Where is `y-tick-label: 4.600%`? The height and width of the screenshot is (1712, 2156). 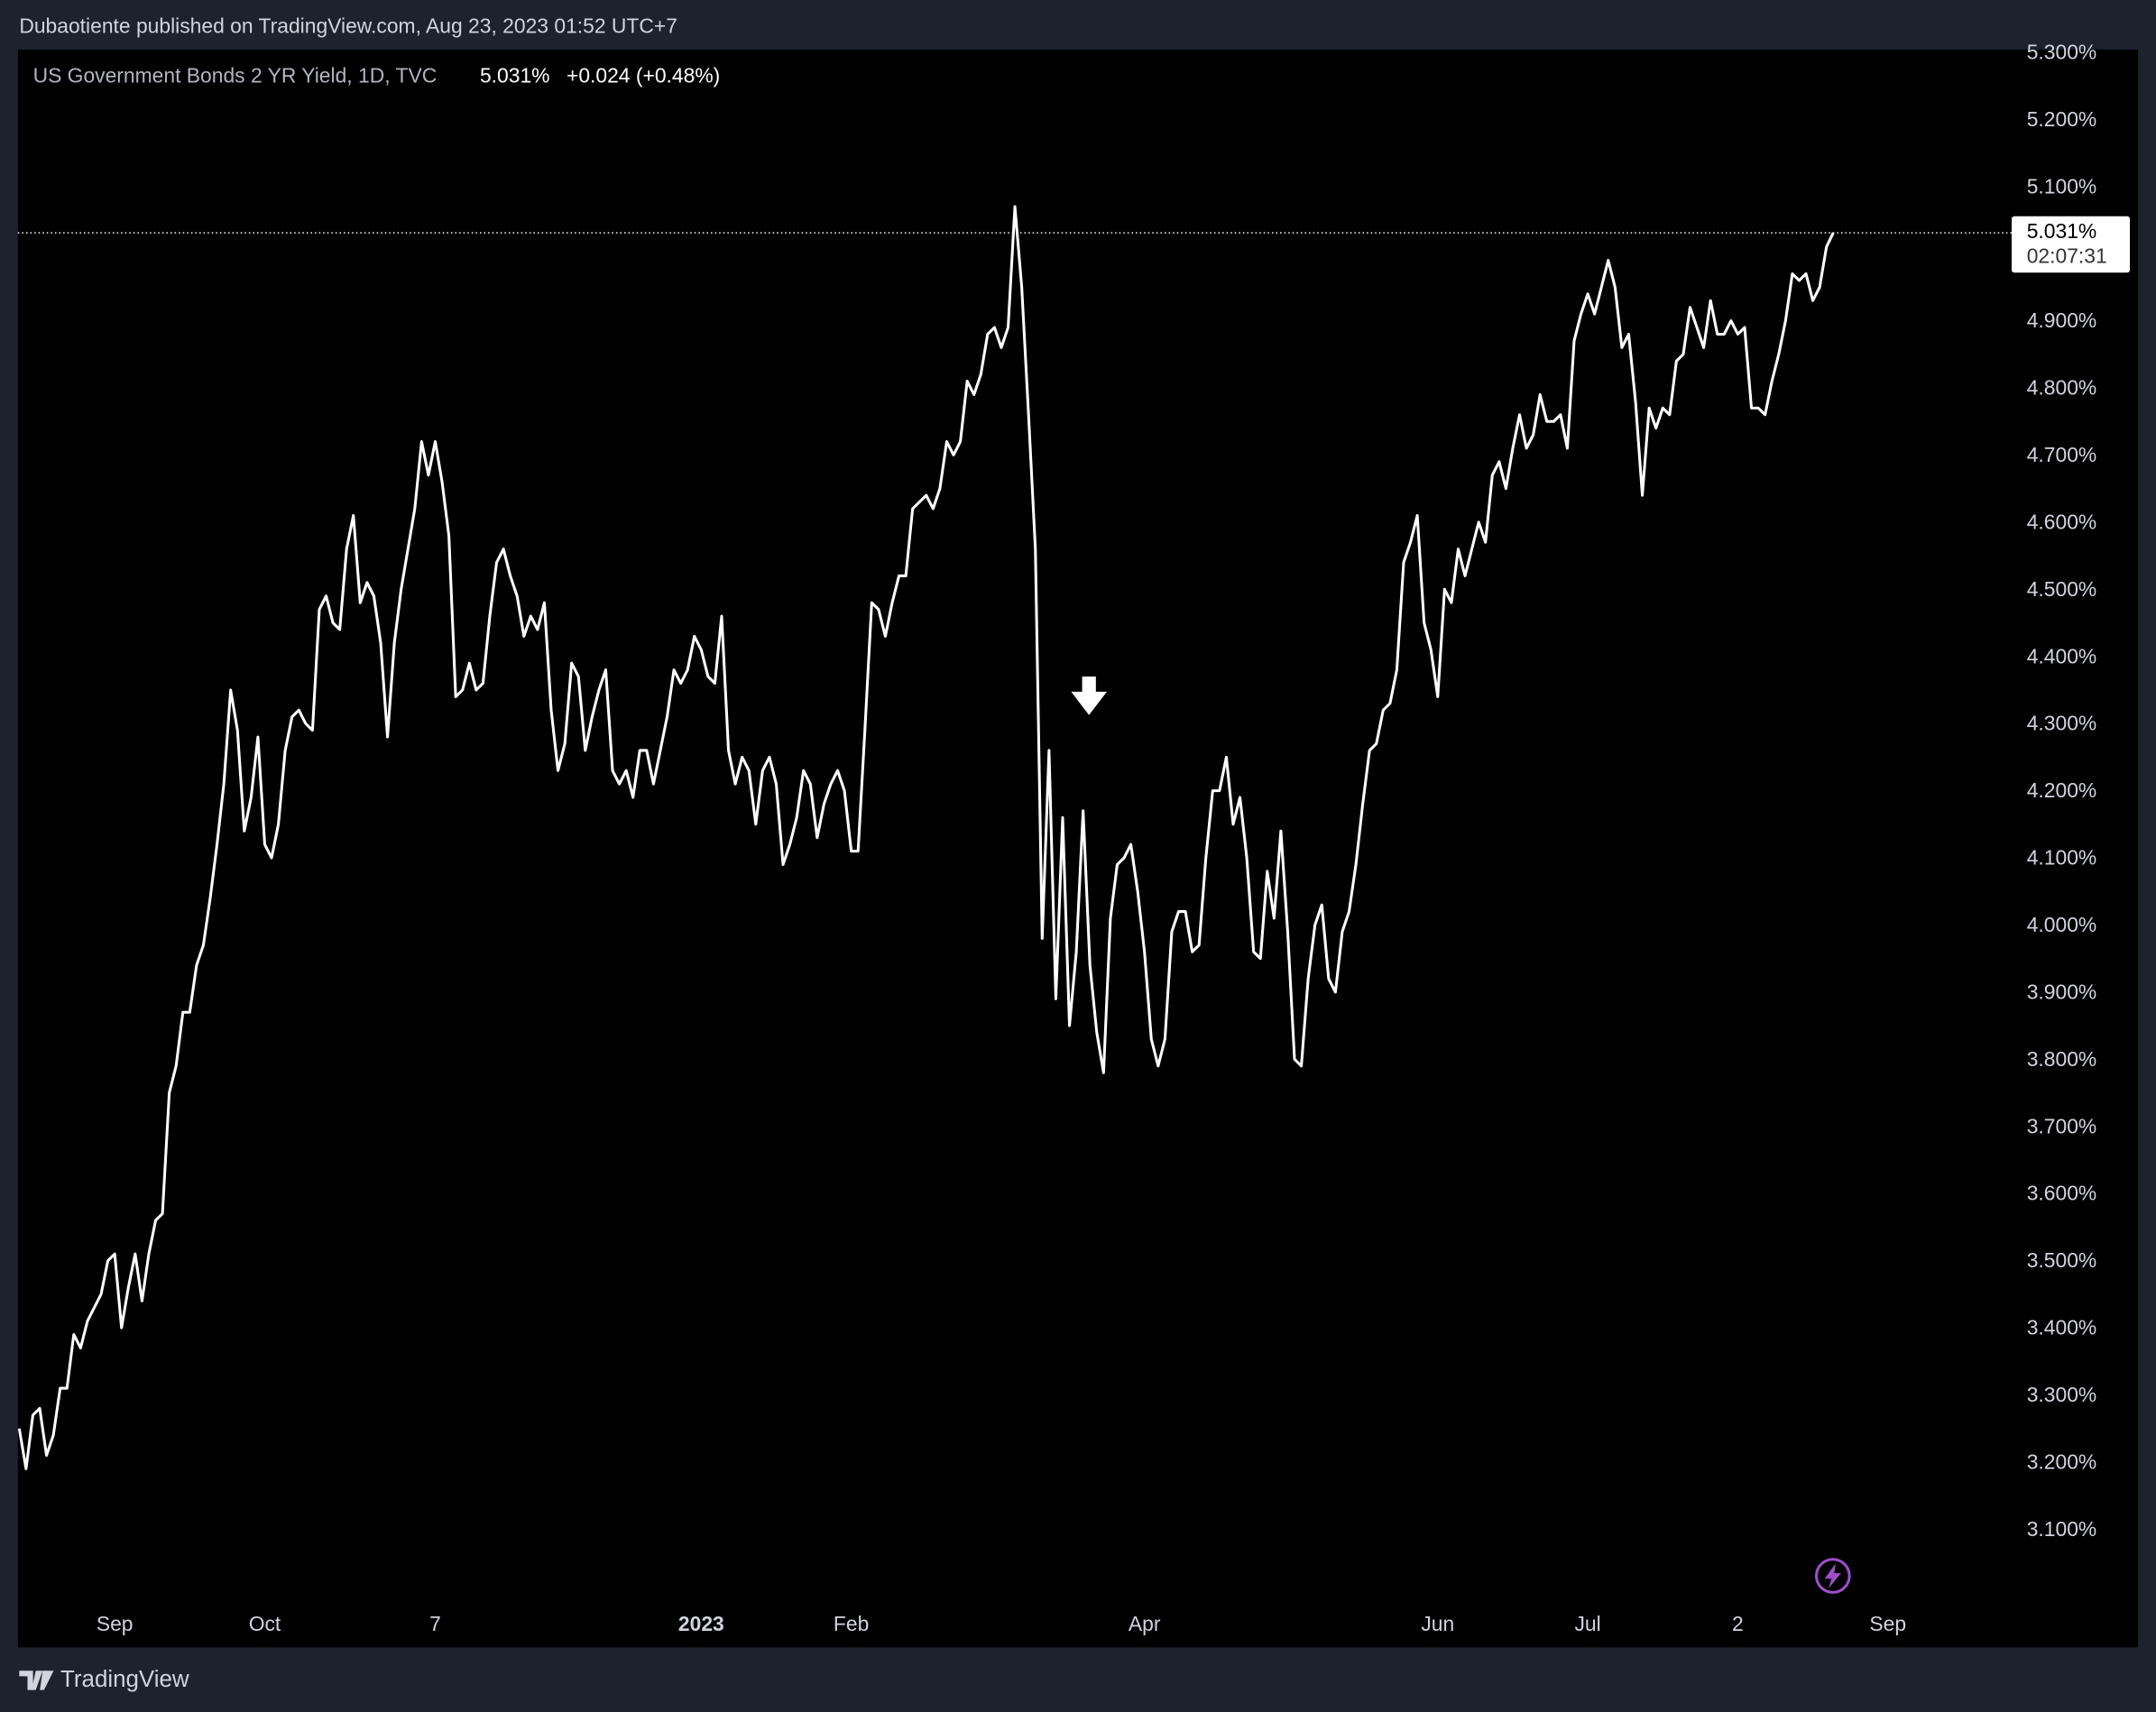 y-tick-label: 4.600% is located at coordinates (2062, 521).